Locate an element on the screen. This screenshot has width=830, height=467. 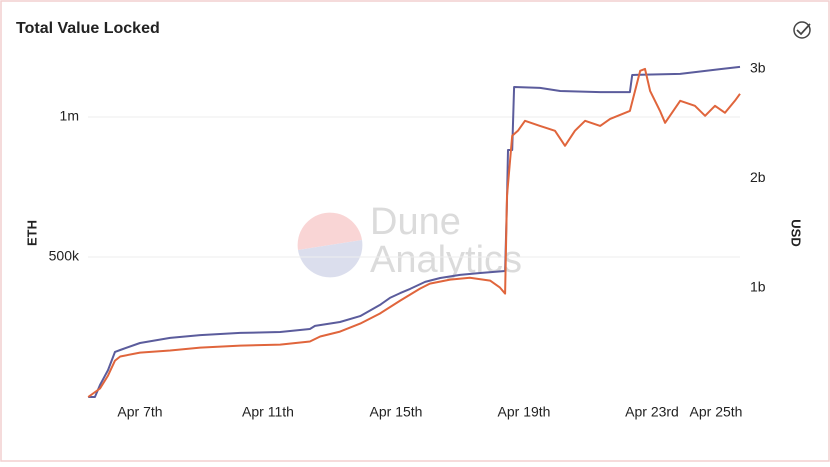
watermark: Dune Analytics is located at coordinates (409, 241).